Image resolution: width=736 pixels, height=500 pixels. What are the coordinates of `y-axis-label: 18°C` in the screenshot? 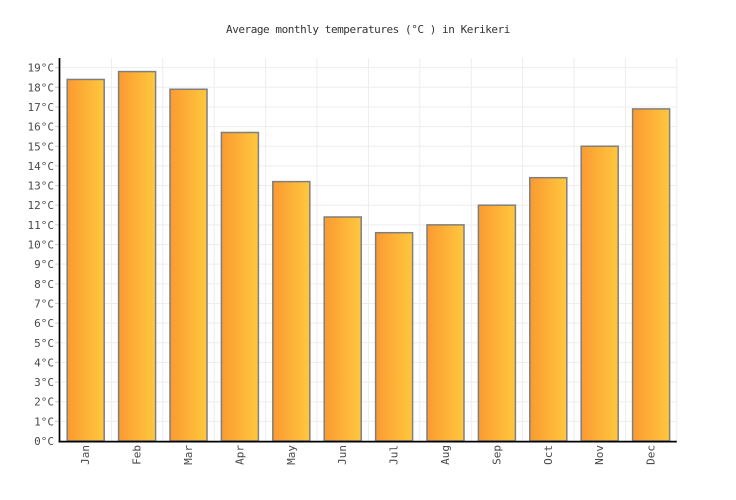 It's located at (41, 87).